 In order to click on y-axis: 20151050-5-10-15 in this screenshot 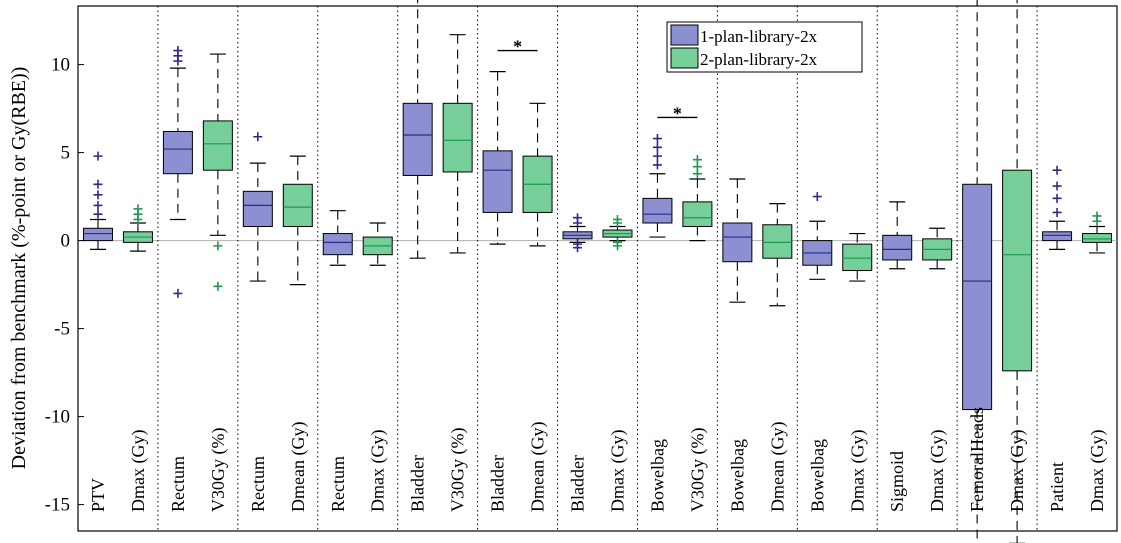, I will do `click(64, 285)`.